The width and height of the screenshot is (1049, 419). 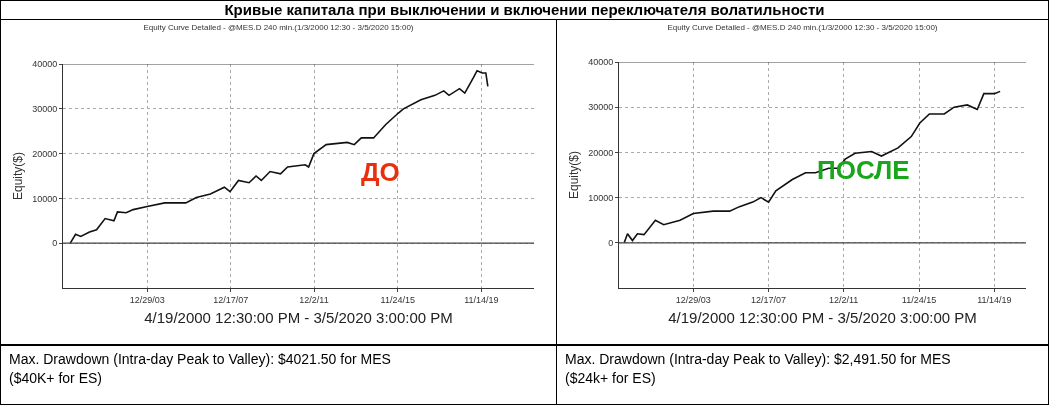 I want to click on annotation: ПОСЛЕ, so click(x=863, y=170).